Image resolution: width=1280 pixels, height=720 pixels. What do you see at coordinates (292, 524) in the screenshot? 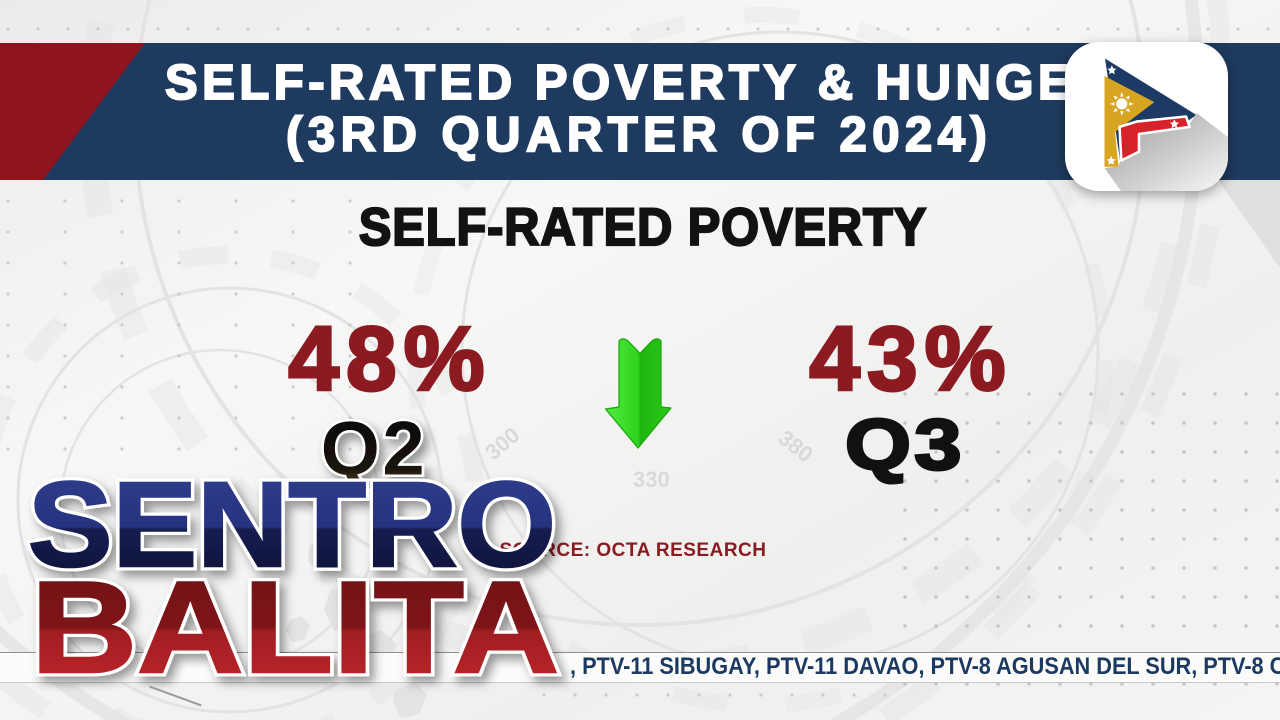
I see `svg-text: SENTRO` at bounding box center [292, 524].